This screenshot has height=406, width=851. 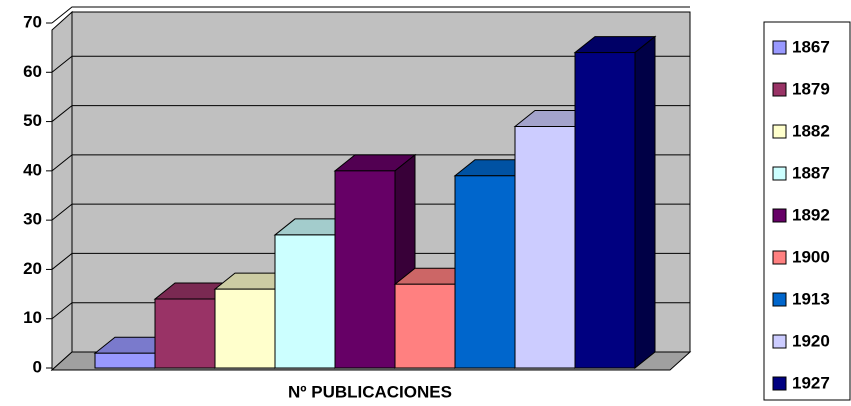 What do you see at coordinates (37, 366) in the screenshot?
I see `y-tick-label: 0` at bounding box center [37, 366].